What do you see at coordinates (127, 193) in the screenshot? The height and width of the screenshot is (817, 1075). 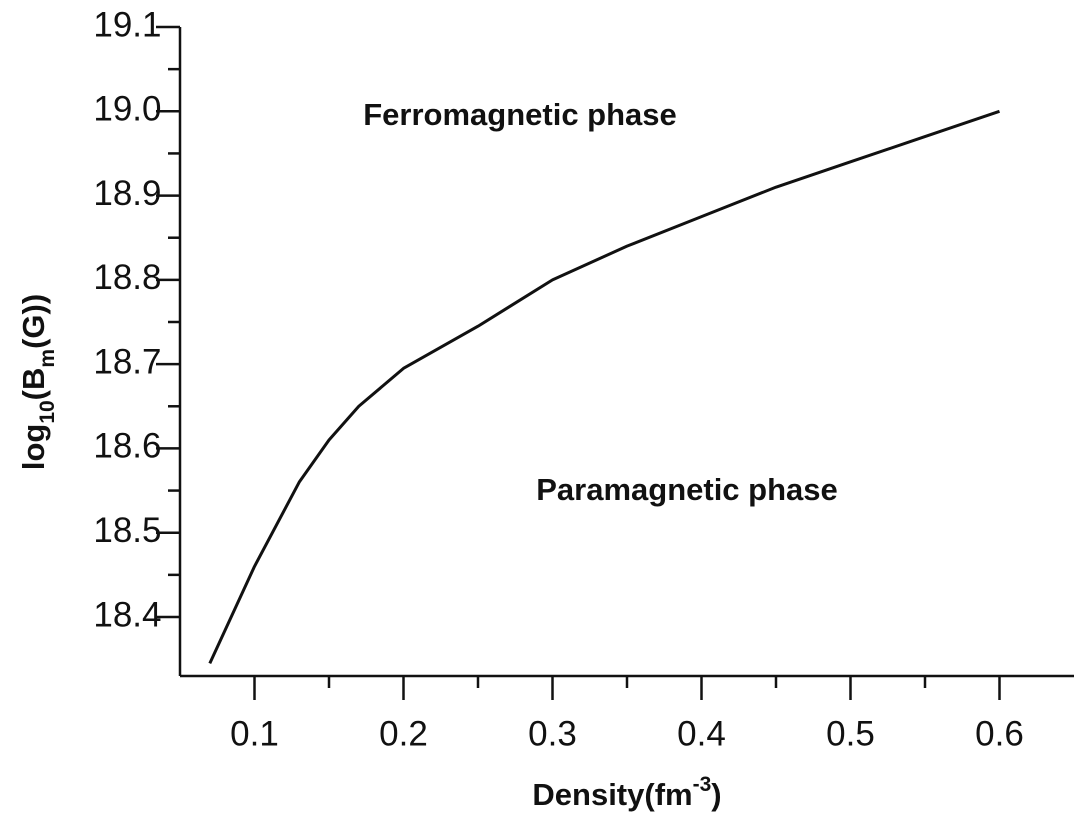 I see `y-tick-label: 18.9` at bounding box center [127, 193].